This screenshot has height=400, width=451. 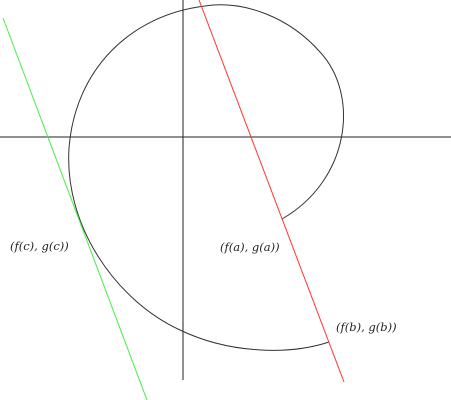 What do you see at coordinates (39, 246) in the screenshot?
I see `label-point-c: (f(c), g(c))` at bounding box center [39, 246].